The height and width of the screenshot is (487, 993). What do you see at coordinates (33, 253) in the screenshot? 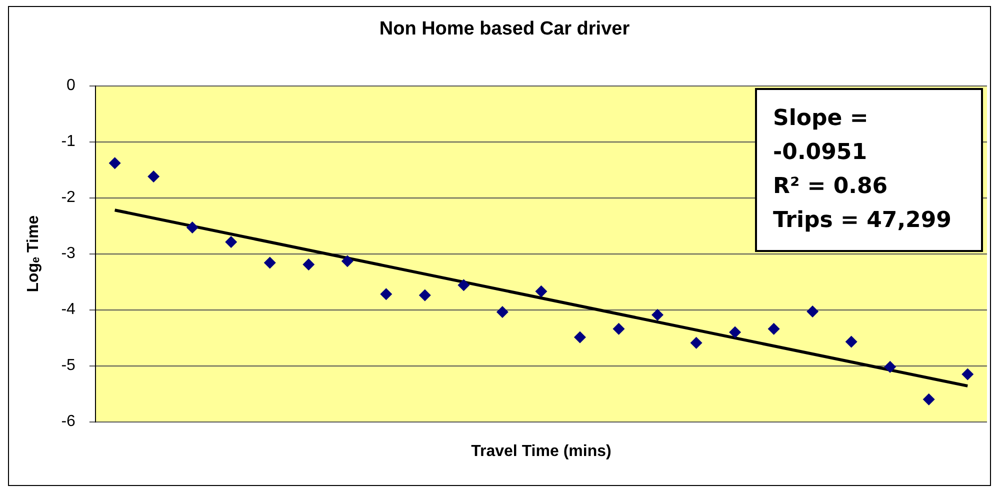
I see `y-axis-title: Logₑ Time` at bounding box center [33, 253].